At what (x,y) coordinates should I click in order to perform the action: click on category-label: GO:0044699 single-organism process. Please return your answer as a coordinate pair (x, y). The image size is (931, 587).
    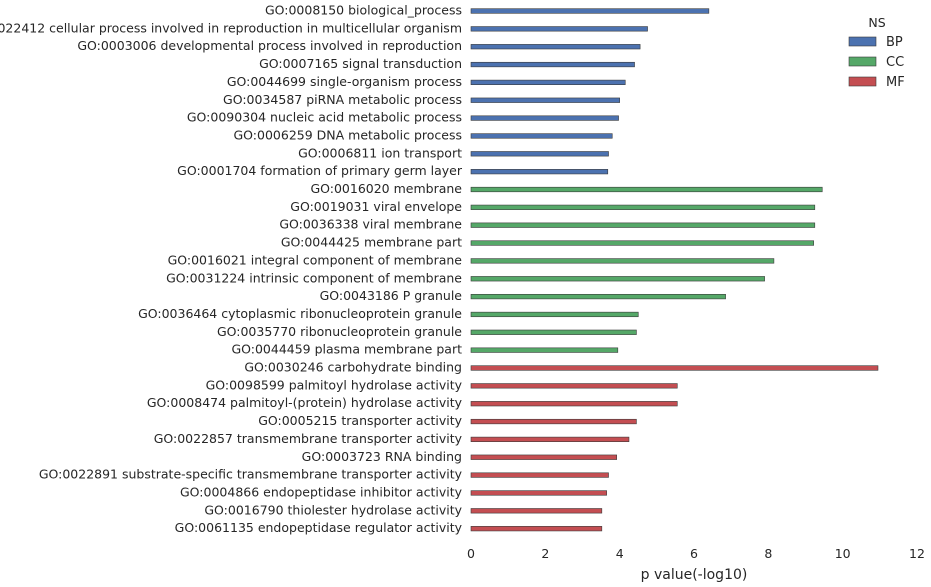
    Looking at the image, I should click on (344, 81).